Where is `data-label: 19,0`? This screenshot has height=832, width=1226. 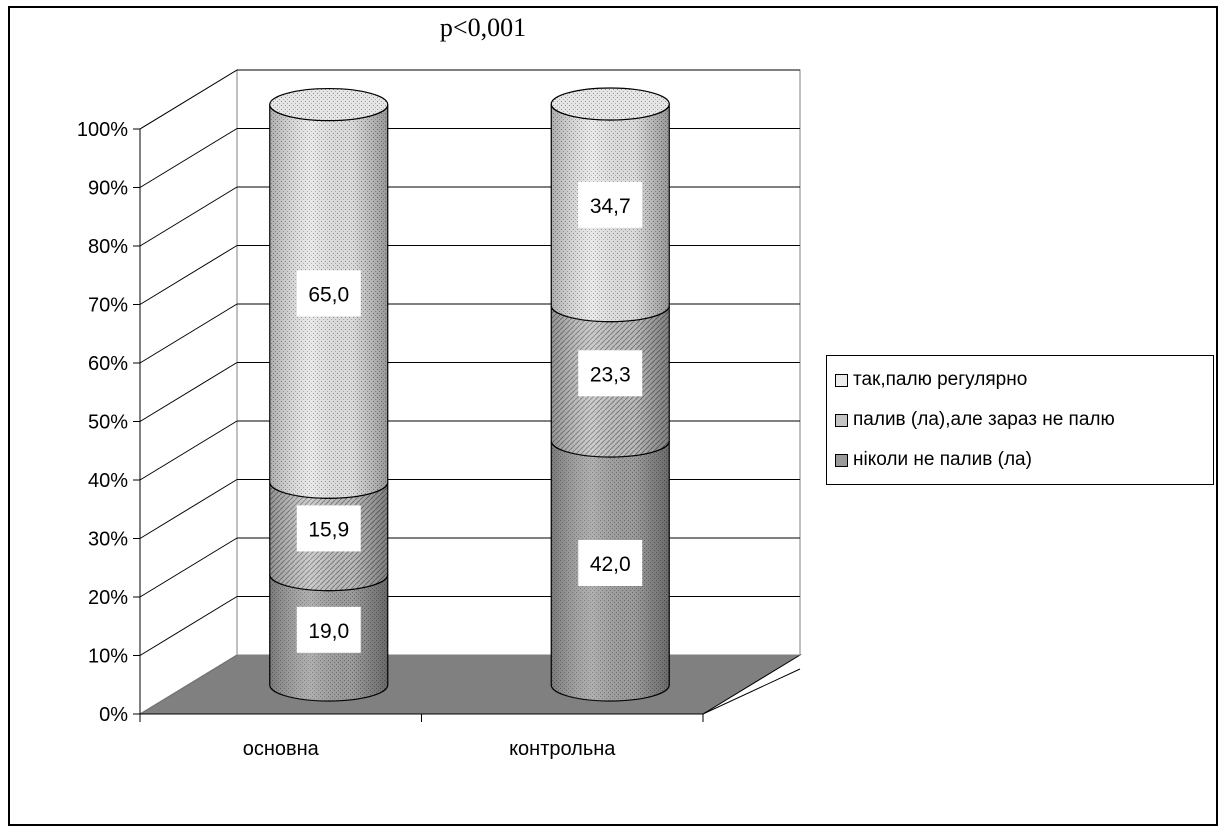
data-label: 19,0 is located at coordinates (328, 631).